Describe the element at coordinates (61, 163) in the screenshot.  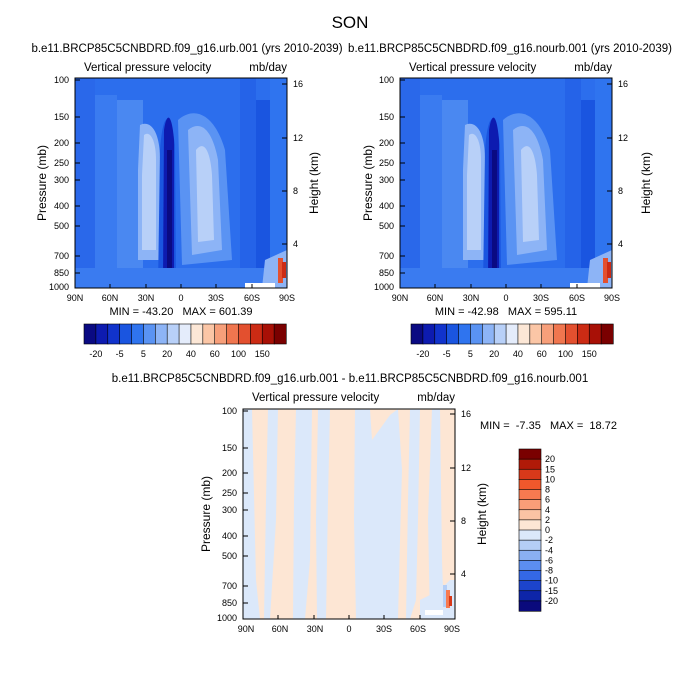
I see `panel-1-ytick-250: 250` at that location.